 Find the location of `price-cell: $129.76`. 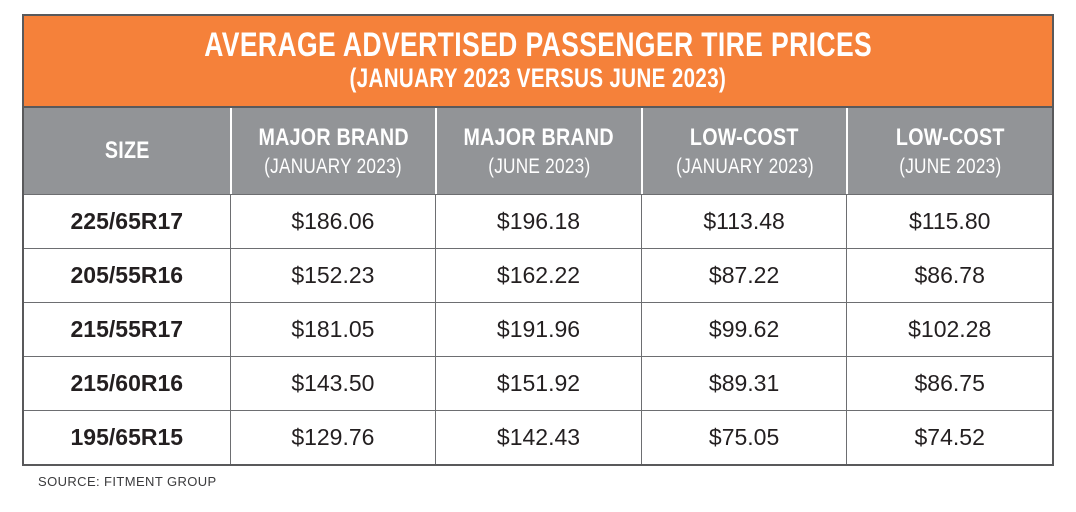

price-cell: $129.76 is located at coordinates (332, 437).